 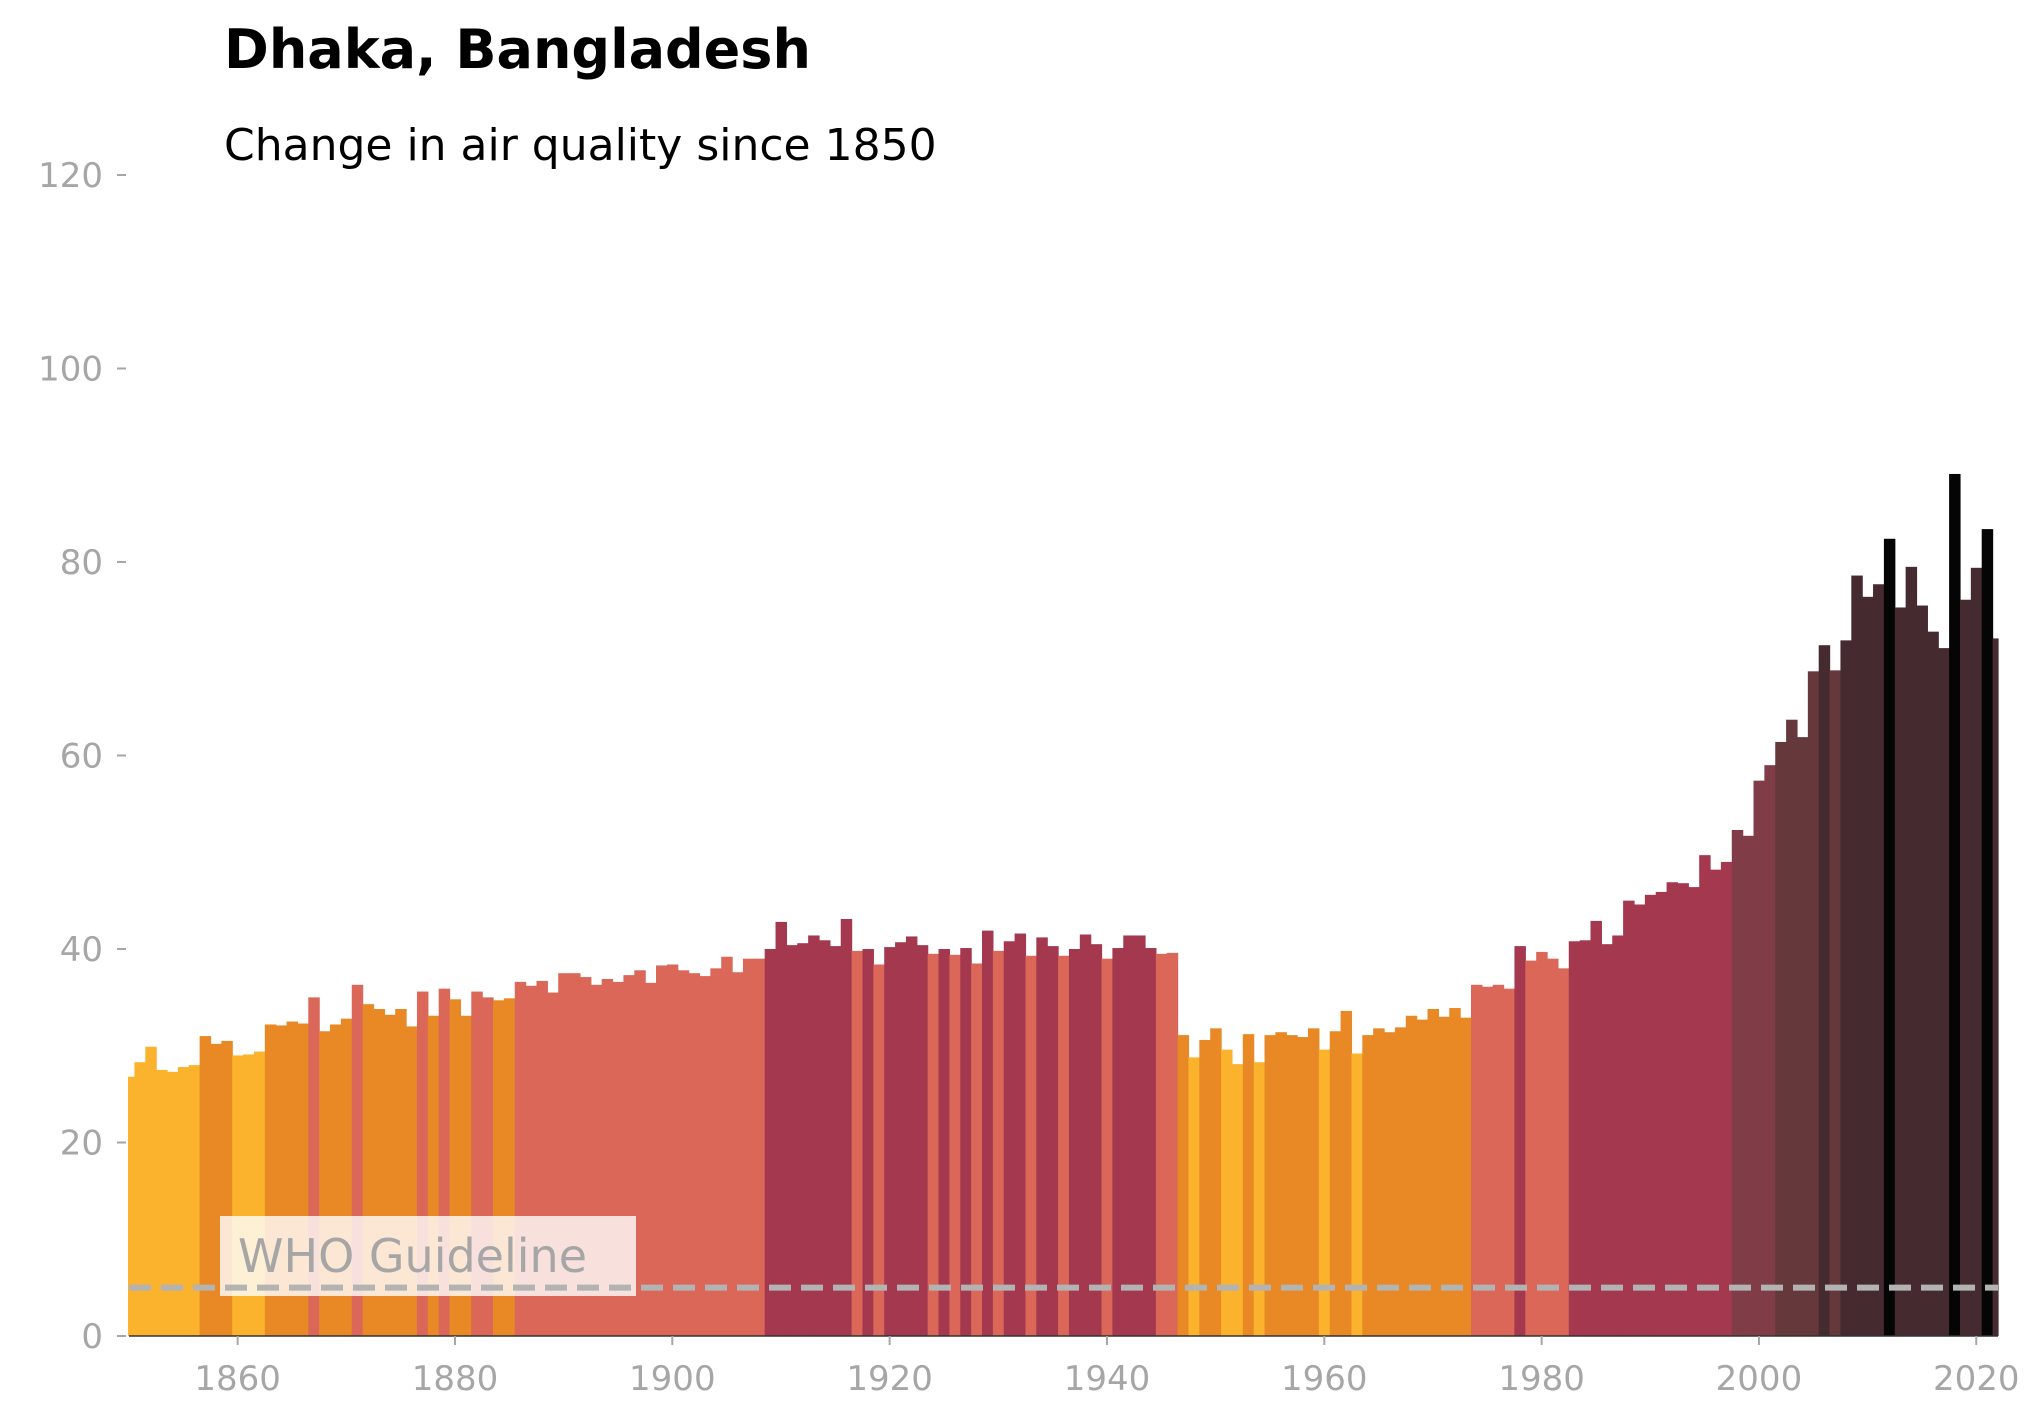 What do you see at coordinates (955, 1145) in the screenshot?
I see `bar-1926` at bounding box center [955, 1145].